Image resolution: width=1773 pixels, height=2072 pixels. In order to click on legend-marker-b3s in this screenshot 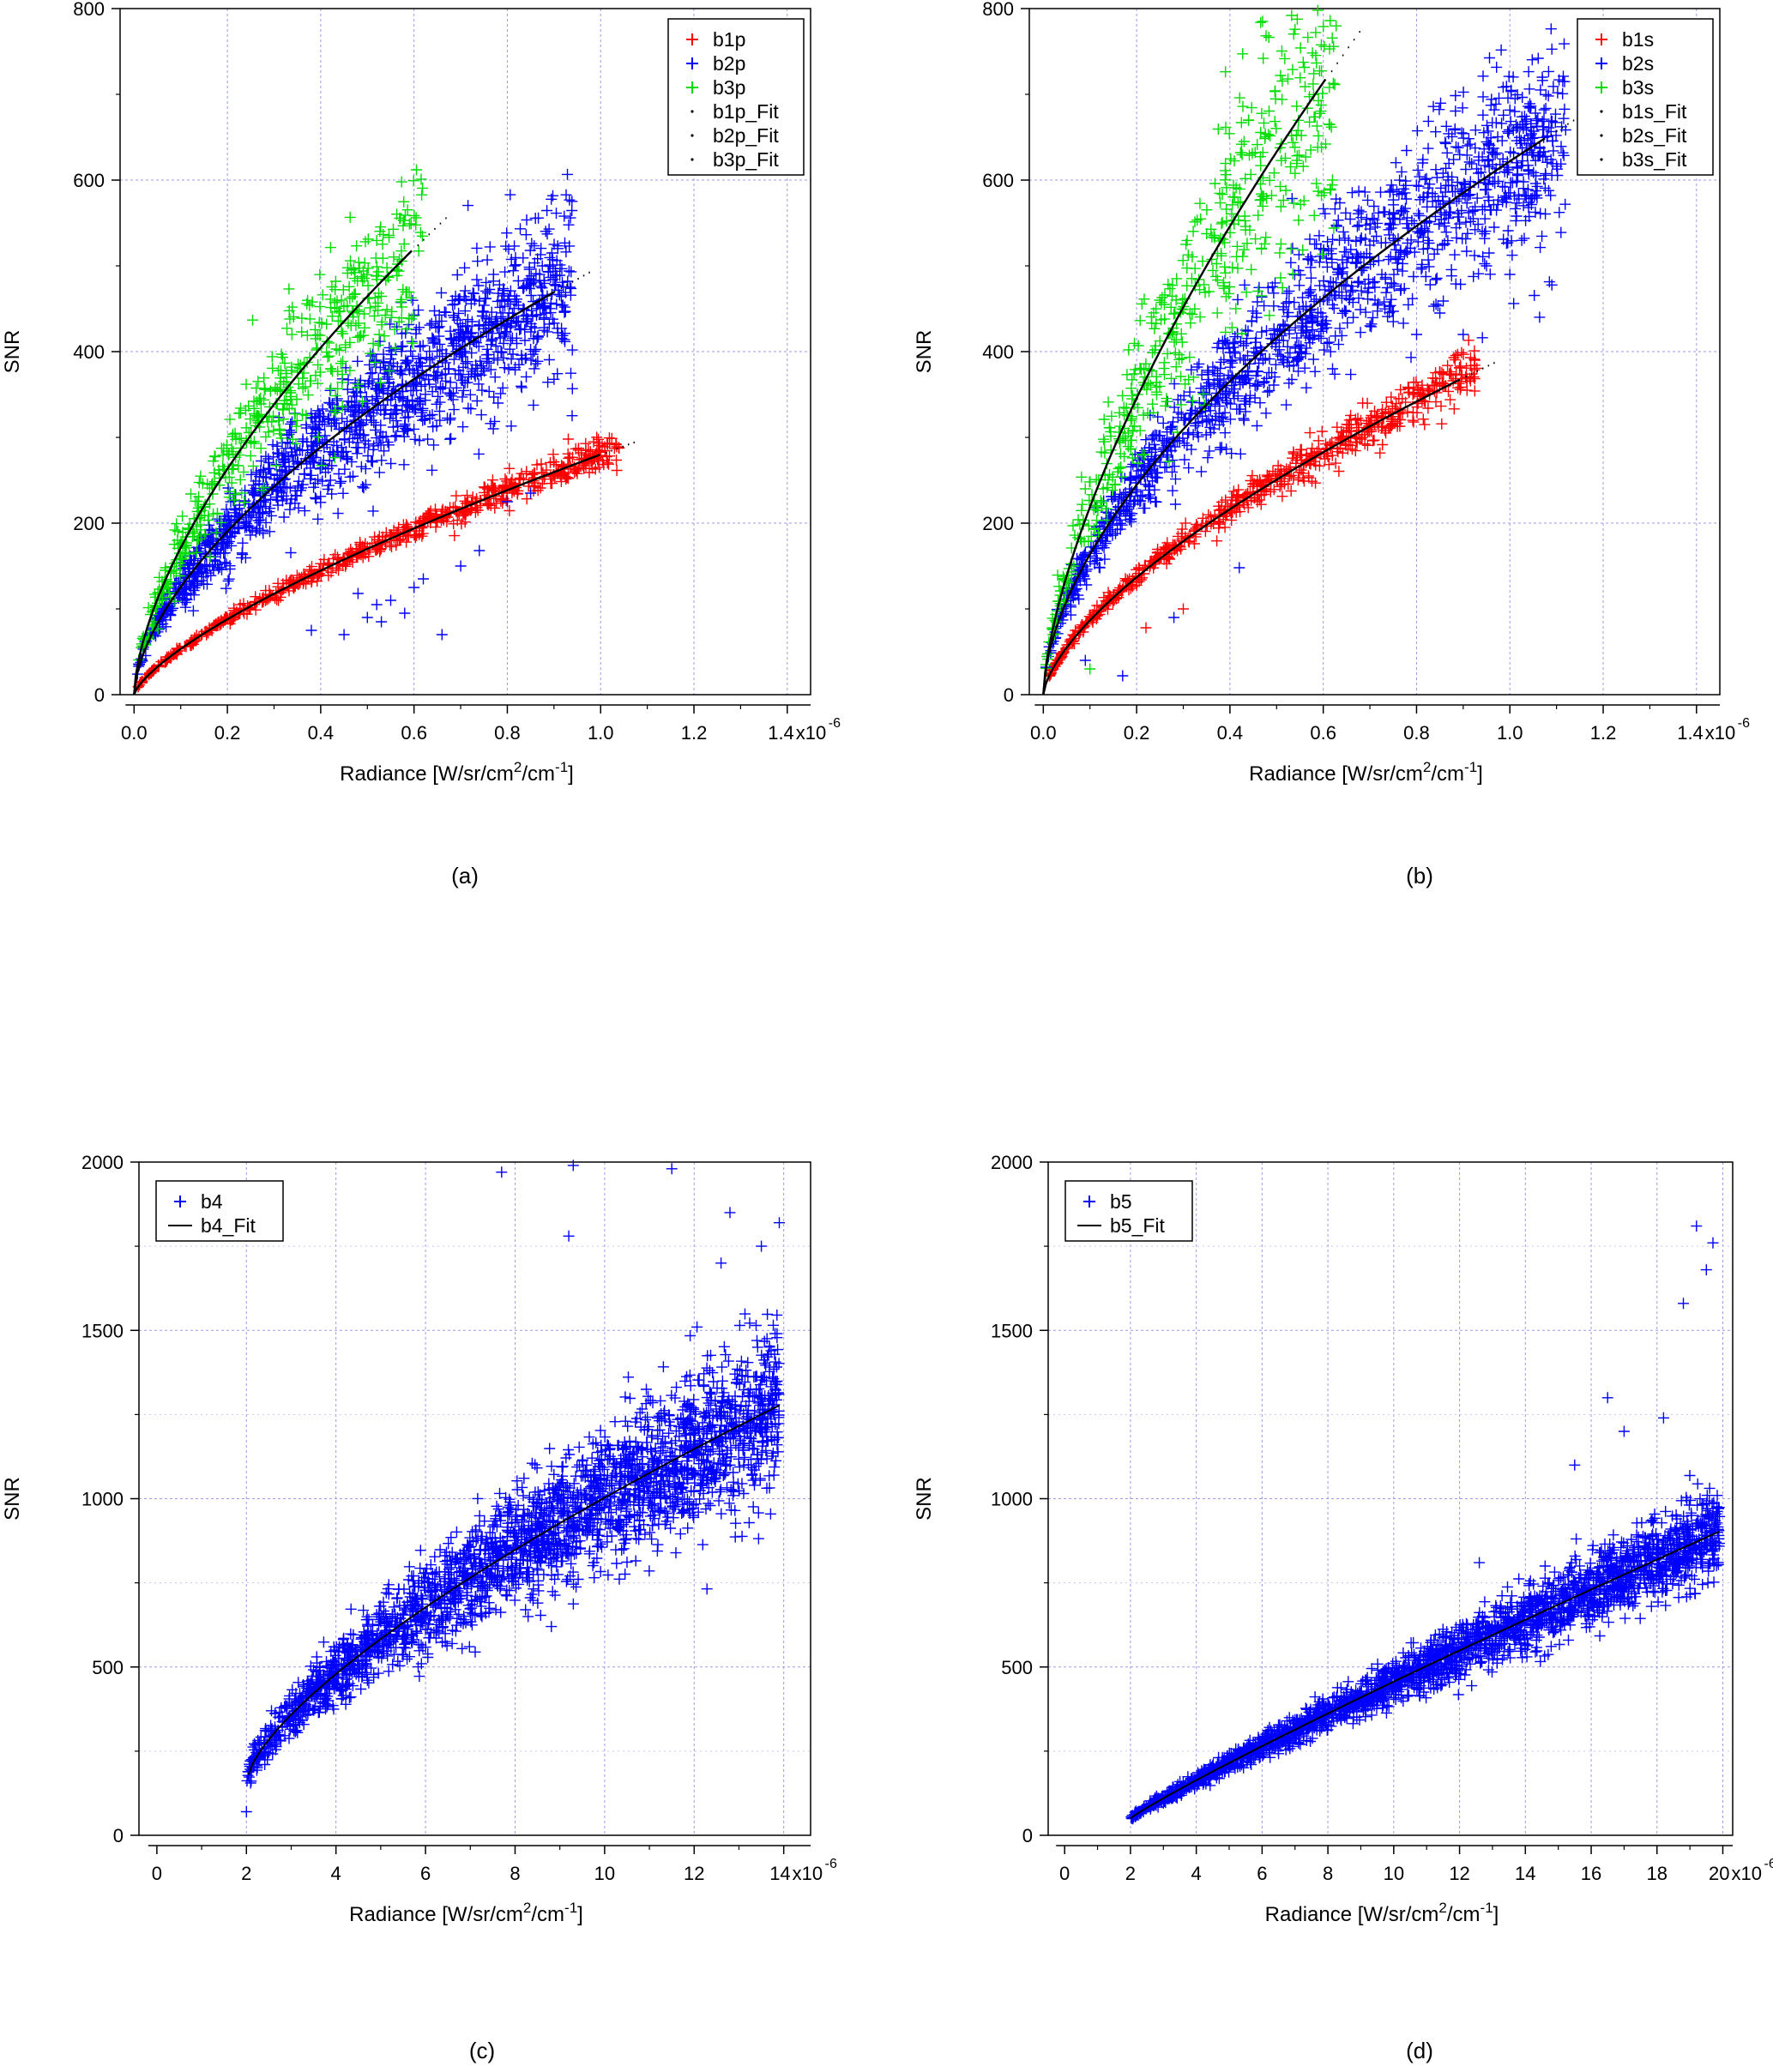, I will do `click(1601, 87)`.